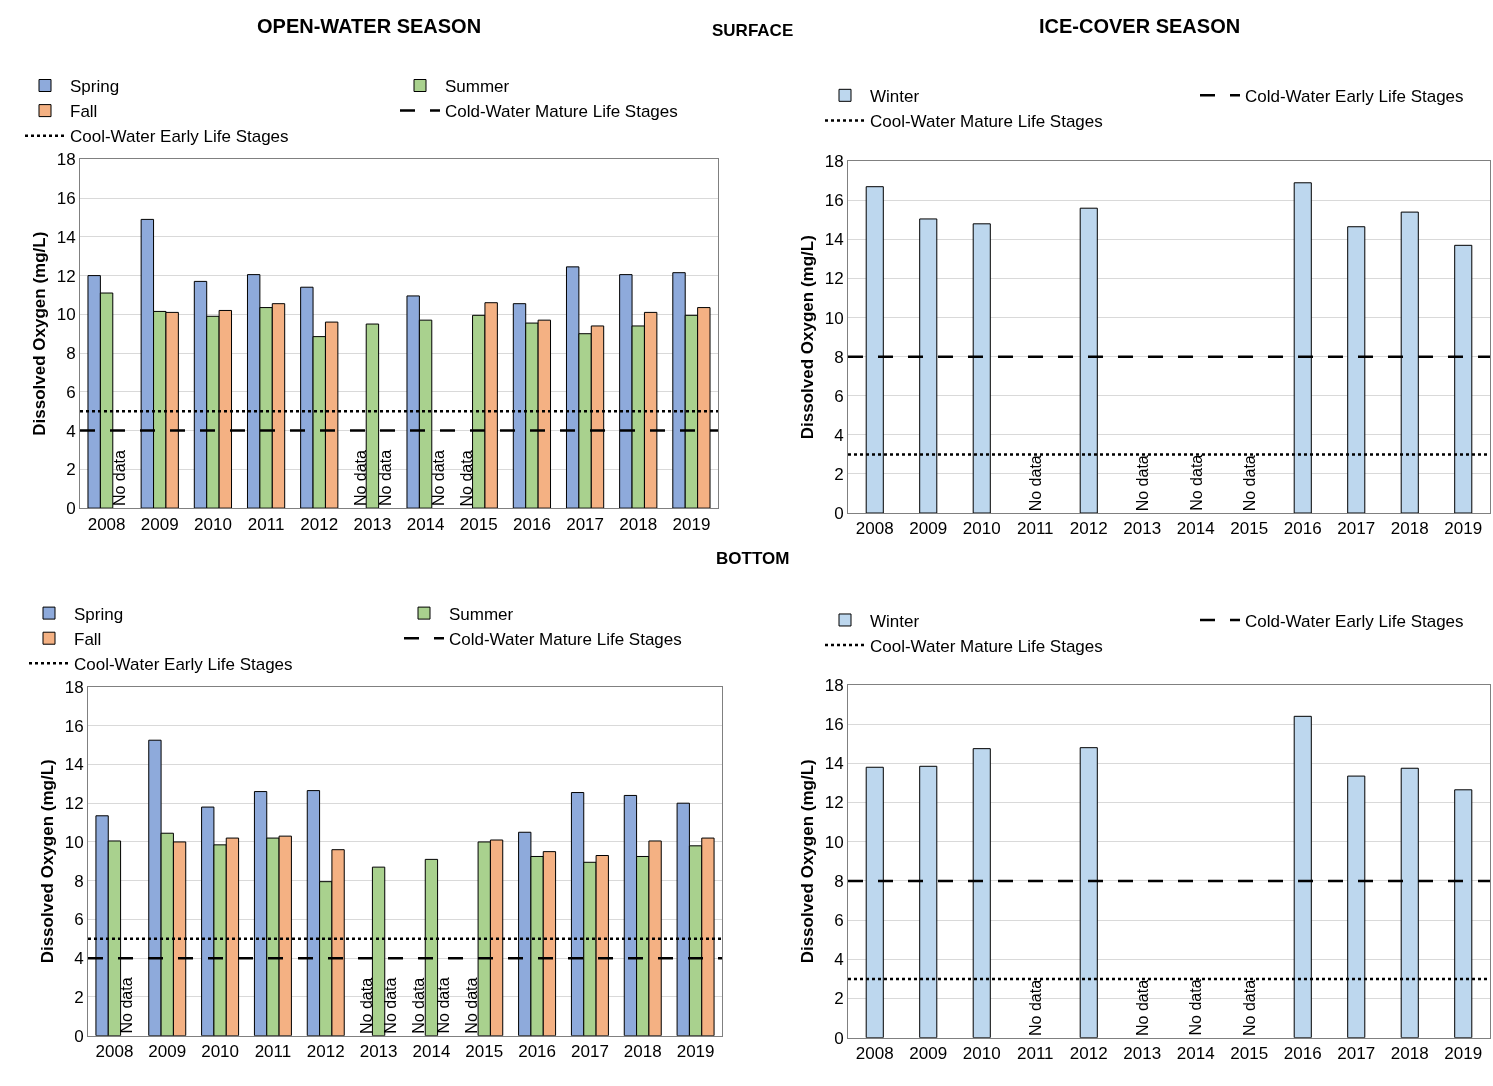 This screenshot has width=1493, height=1086. What do you see at coordinates (986, 646) in the screenshot?
I see `legend-label: Cool-Water Mature Life Stages` at bounding box center [986, 646].